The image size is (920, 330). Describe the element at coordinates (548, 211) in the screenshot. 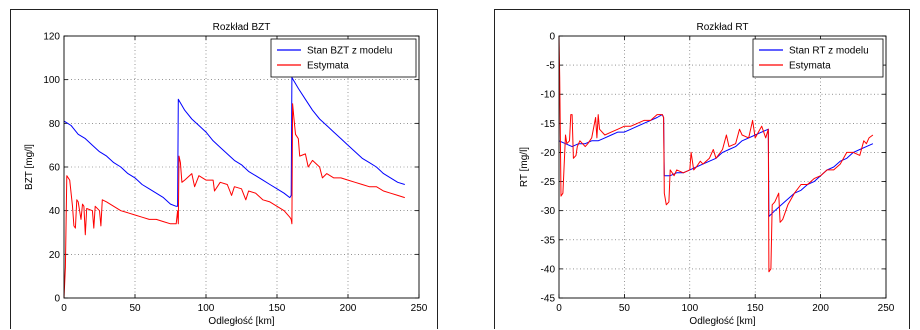

I see `y-tick-label: -30` at that location.